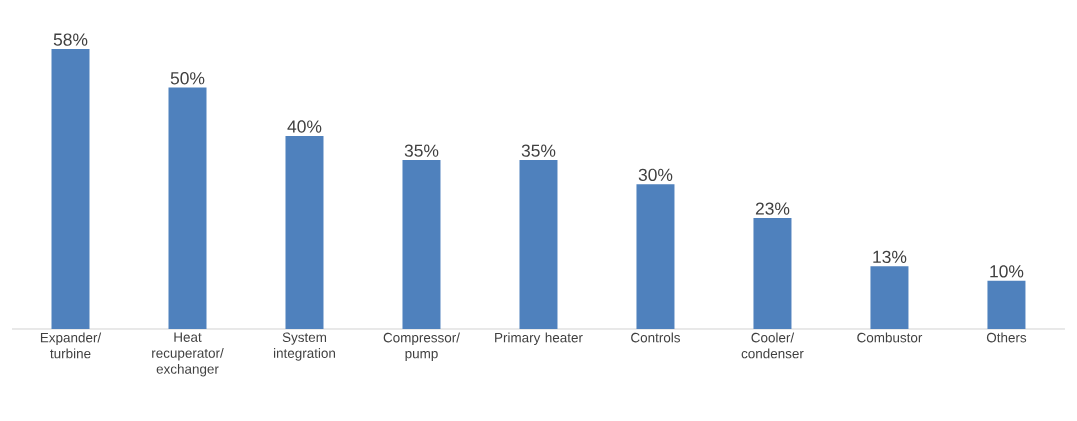 This screenshot has width=1077, height=421. Describe the element at coordinates (71, 345) in the screenshot. I see `x-tick-label: Expander/ turbine` at that location.